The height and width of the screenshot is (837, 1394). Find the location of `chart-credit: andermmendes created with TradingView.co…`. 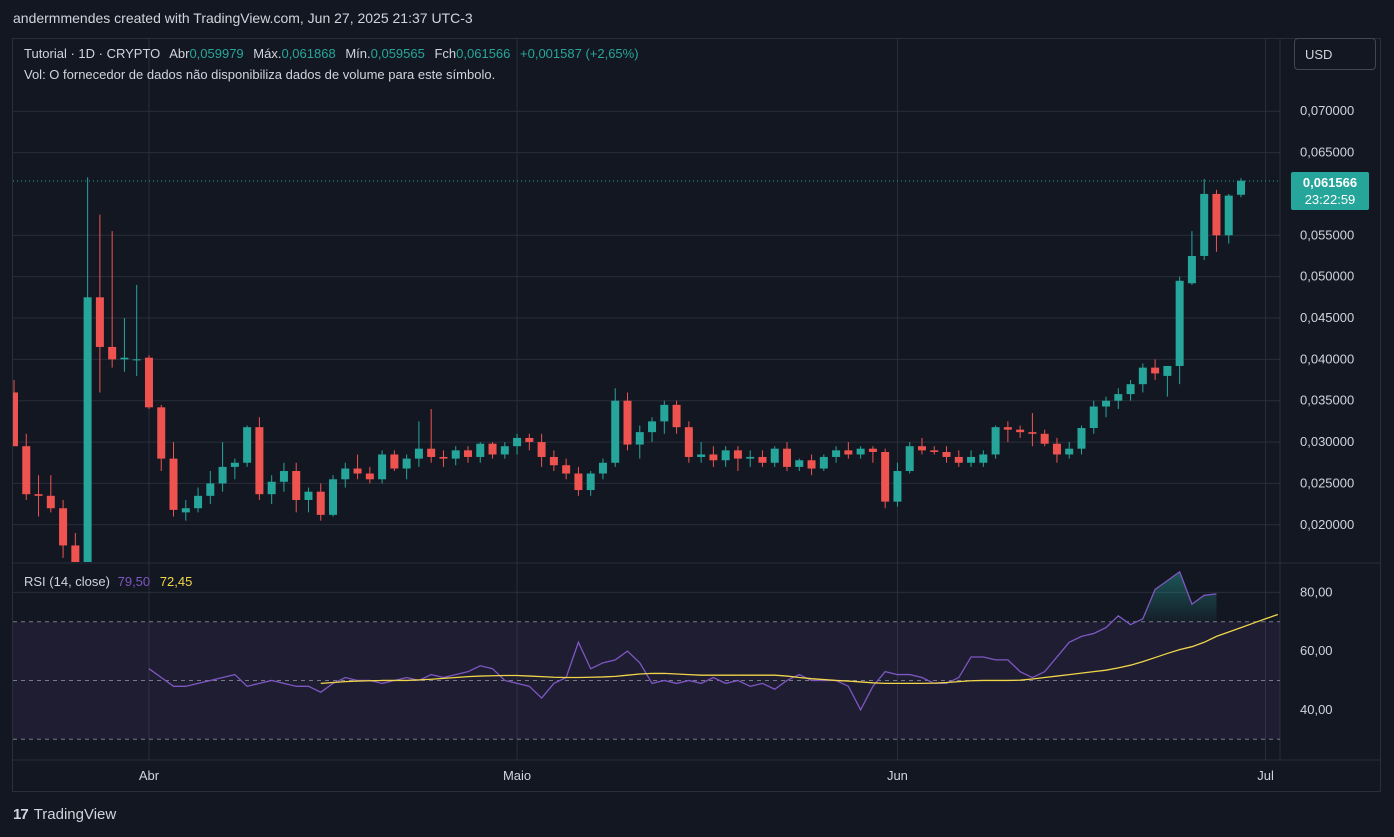

chart-credit: andermmendes created with TradingView.co… is located at coordinates (243, 18).